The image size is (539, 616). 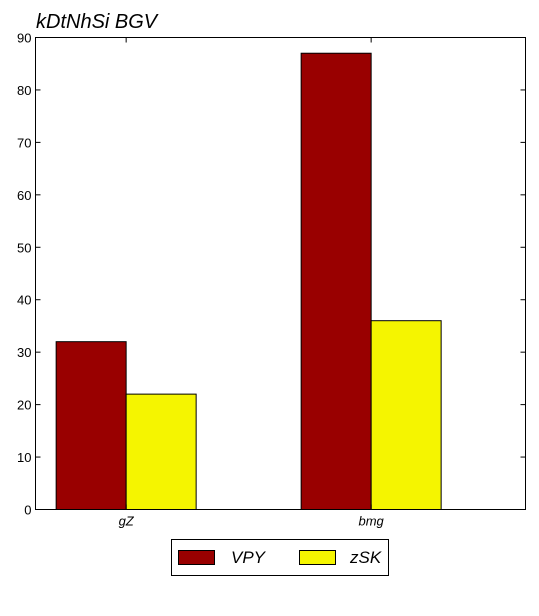 What do you see at coordinates (91, 425) in the screenshot?
I see `bar-vpy-gz` at bounding box center [91, 425].